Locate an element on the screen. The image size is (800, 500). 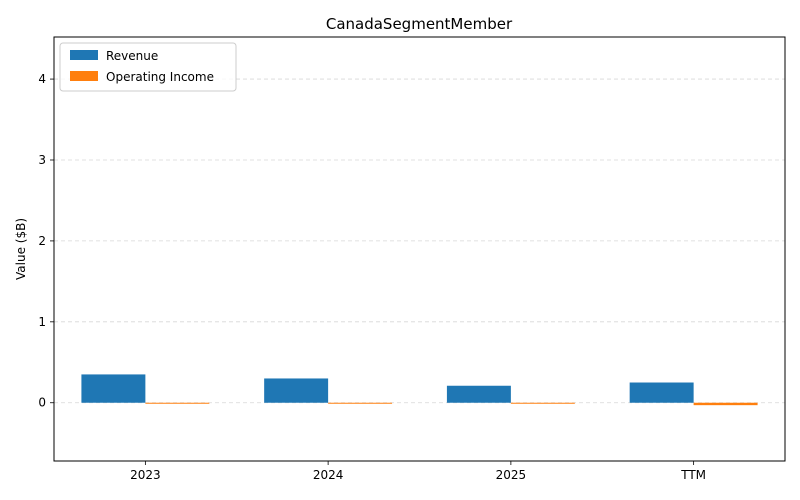
x-tick-label: 2024 is located at coordinates (328, 475).